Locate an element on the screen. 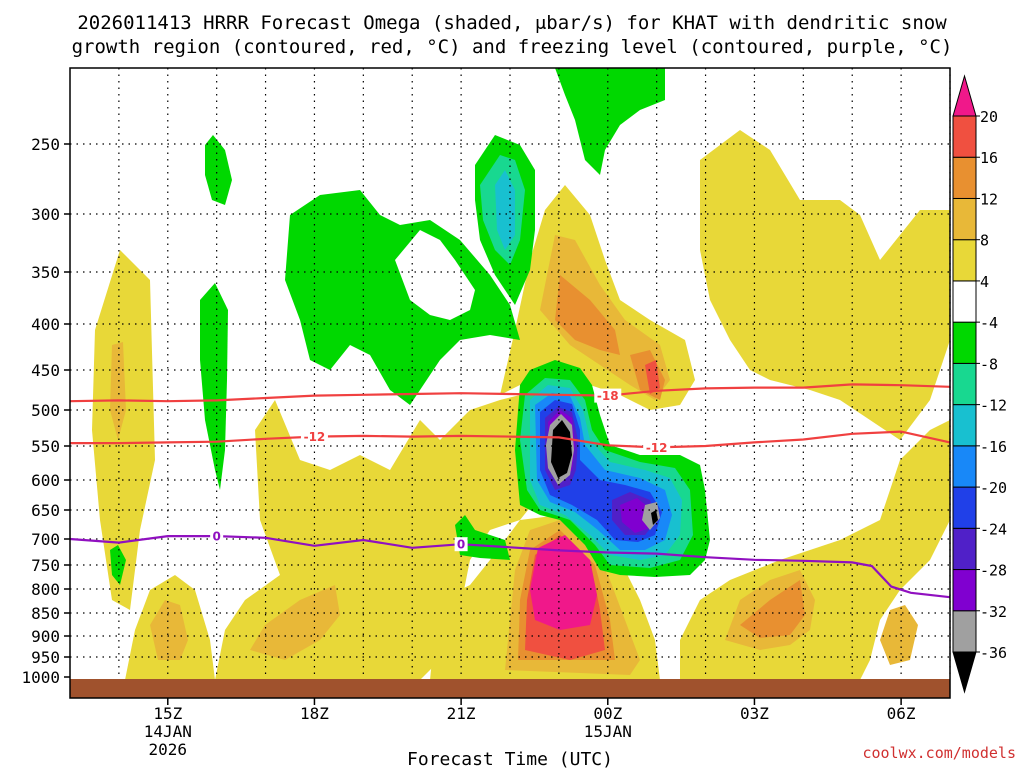 This screenshot has width=1024, height=768. y-tick-label: 450 is located at coordinates (45, 370).